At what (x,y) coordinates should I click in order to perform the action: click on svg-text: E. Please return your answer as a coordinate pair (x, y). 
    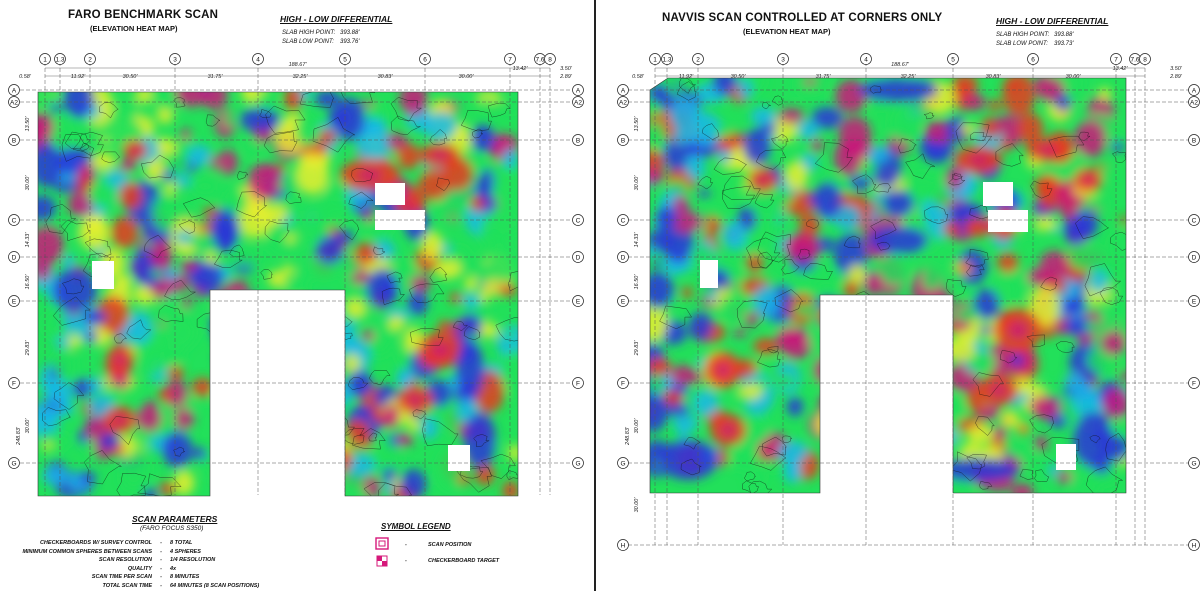
    Looking at the image, I should click on (578, 302).